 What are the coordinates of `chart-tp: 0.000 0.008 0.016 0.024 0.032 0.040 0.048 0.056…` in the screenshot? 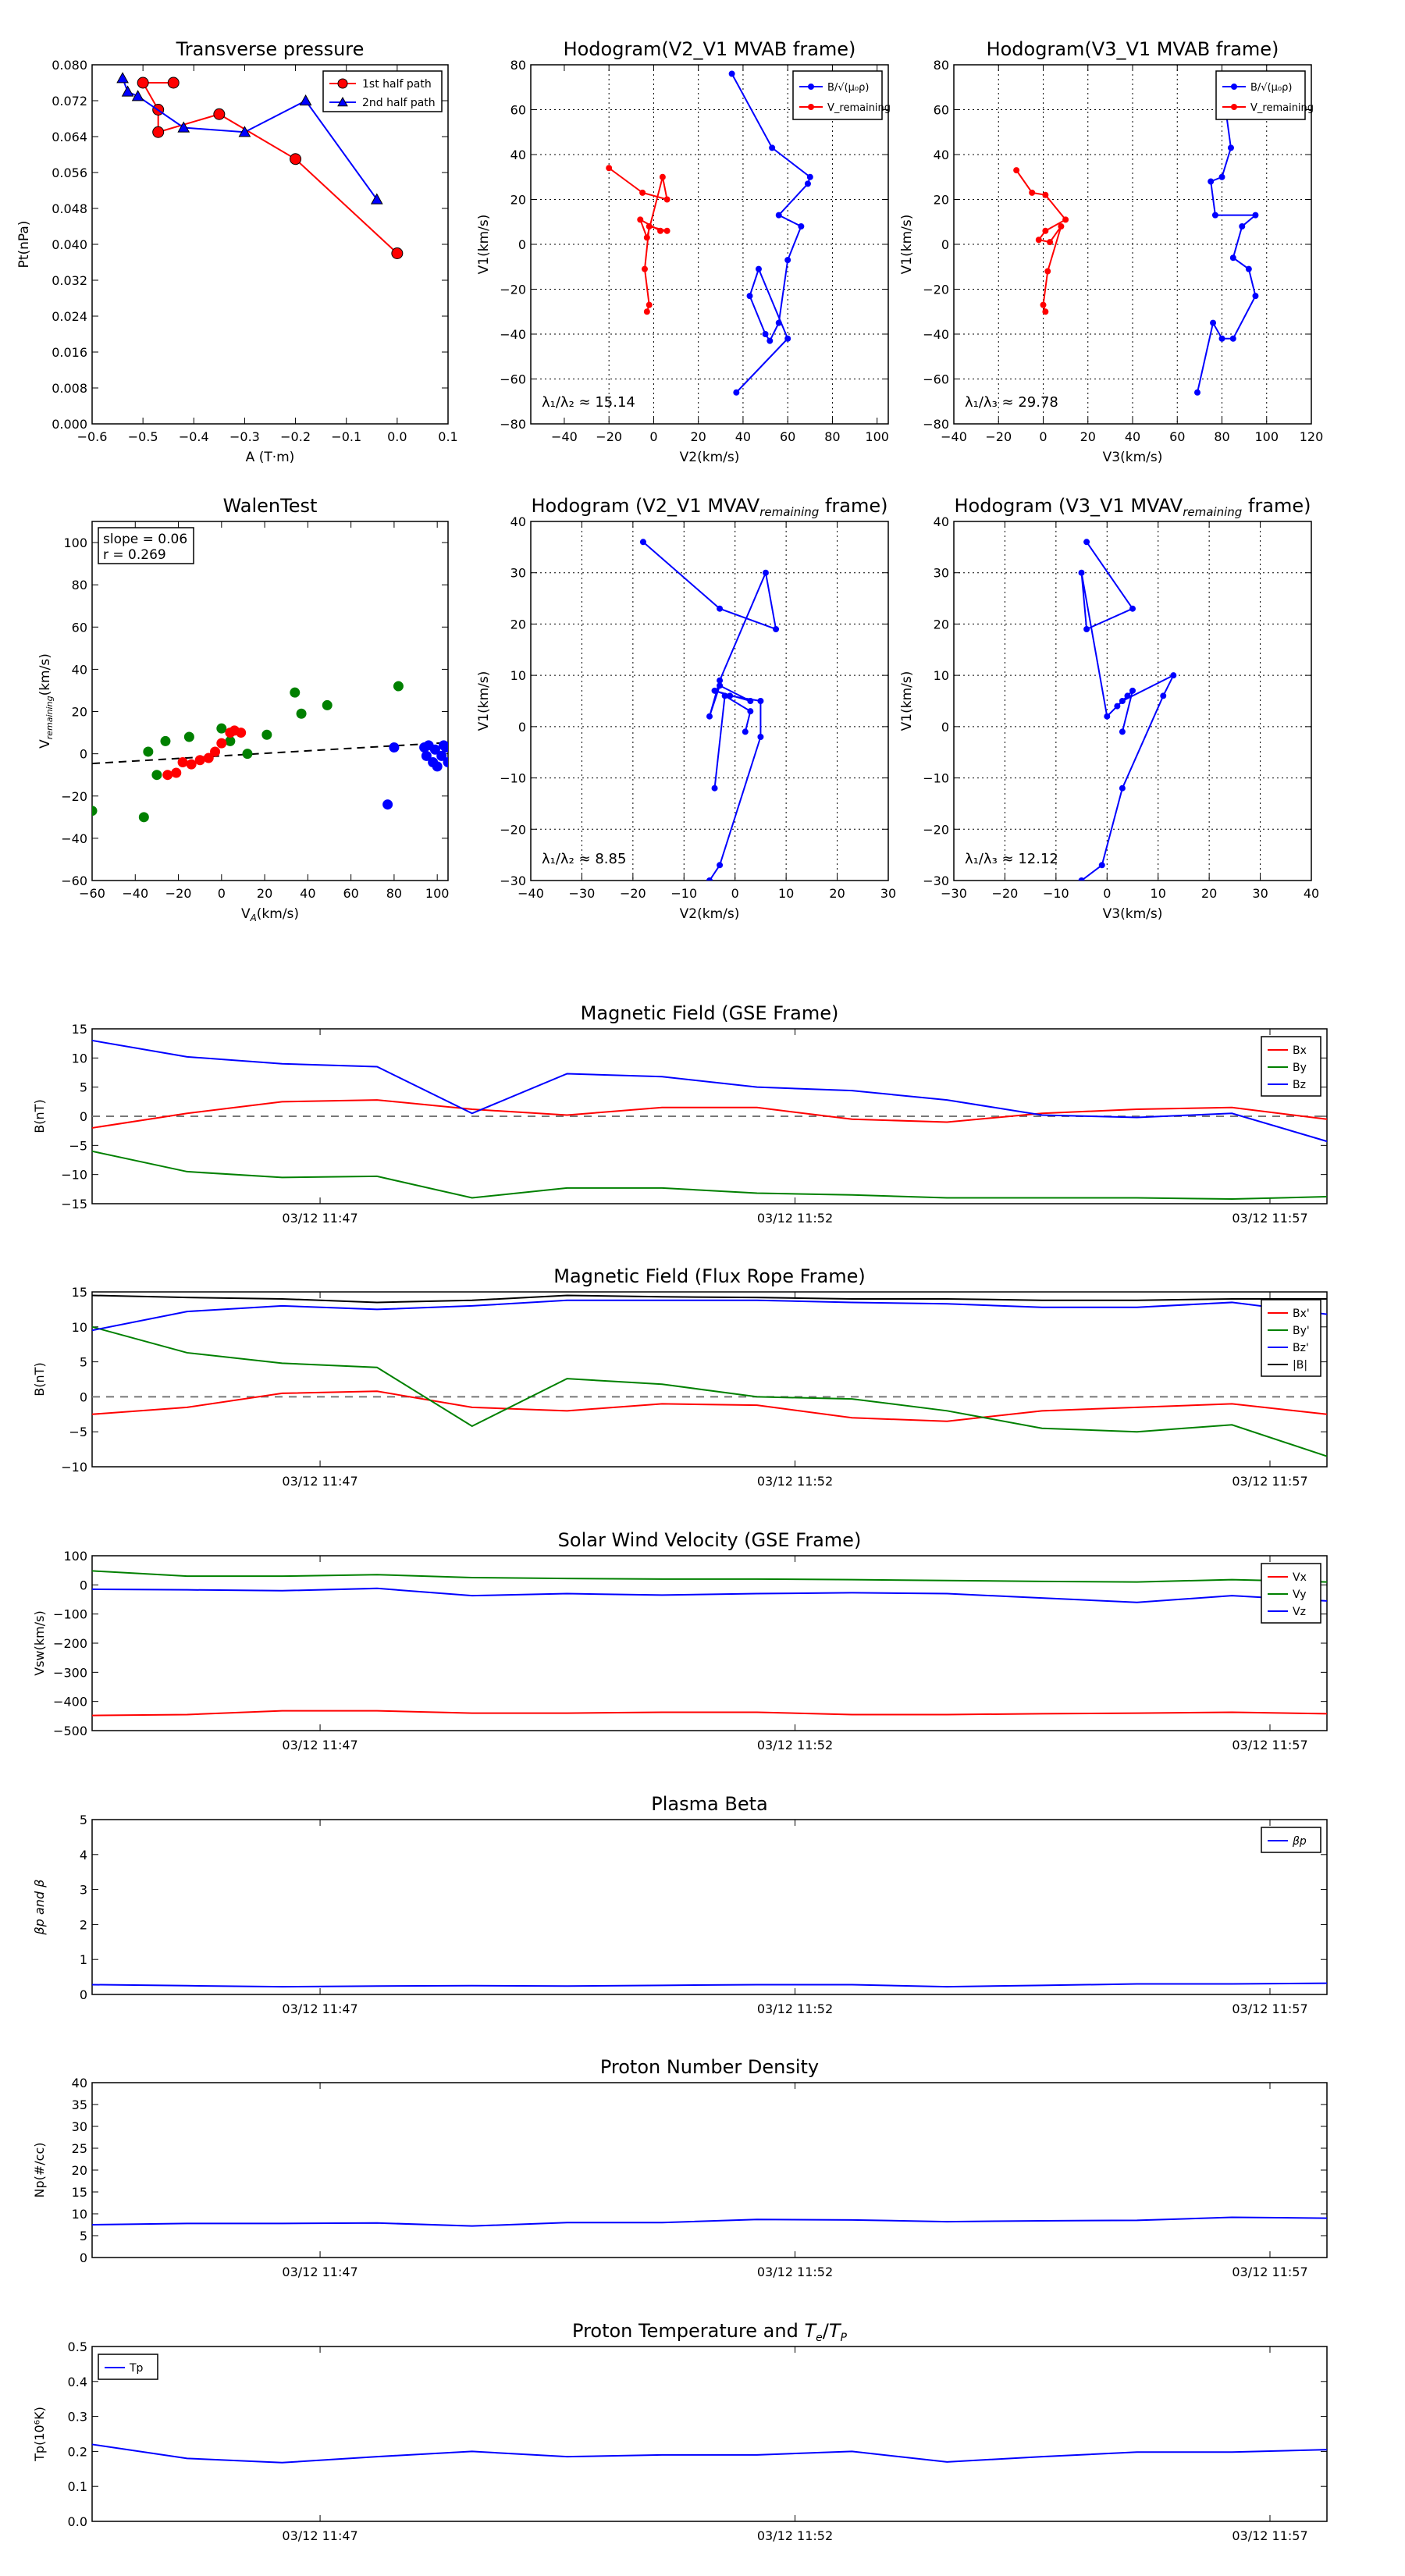 It's located at (237, 251).